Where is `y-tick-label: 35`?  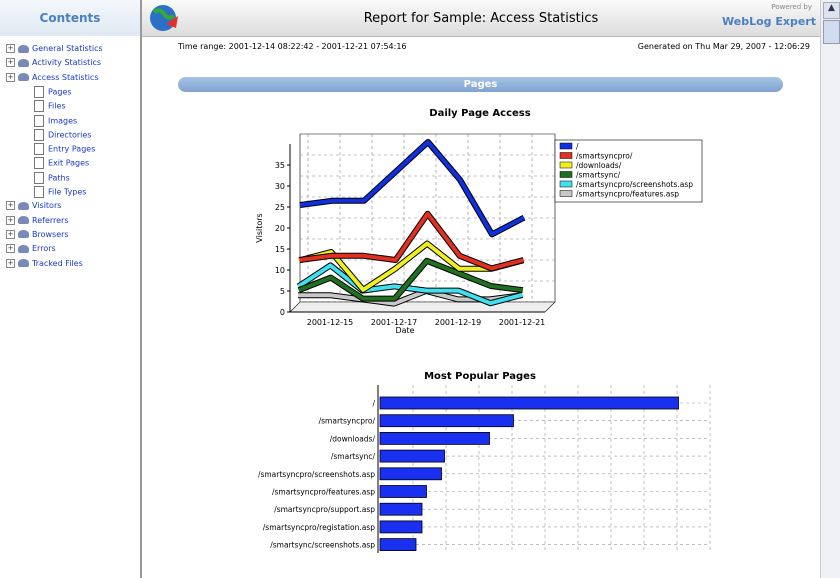
y-tick-label: 35 is located at coordinates (280, 165).